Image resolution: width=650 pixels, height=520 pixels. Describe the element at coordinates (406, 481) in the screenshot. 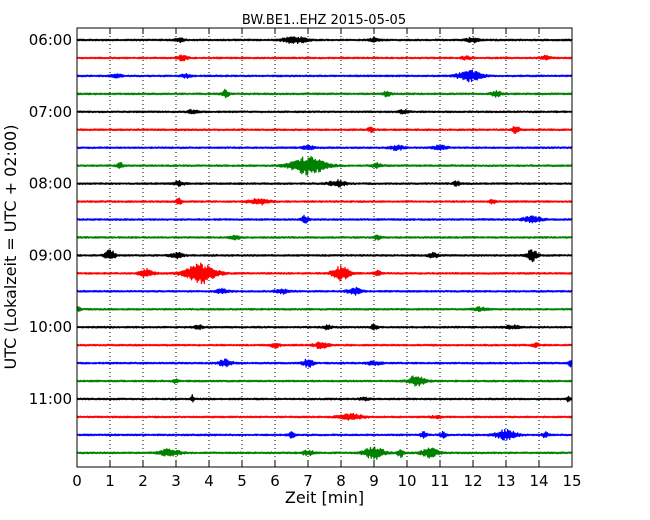

I see `x-tick-label: 10` at that location.